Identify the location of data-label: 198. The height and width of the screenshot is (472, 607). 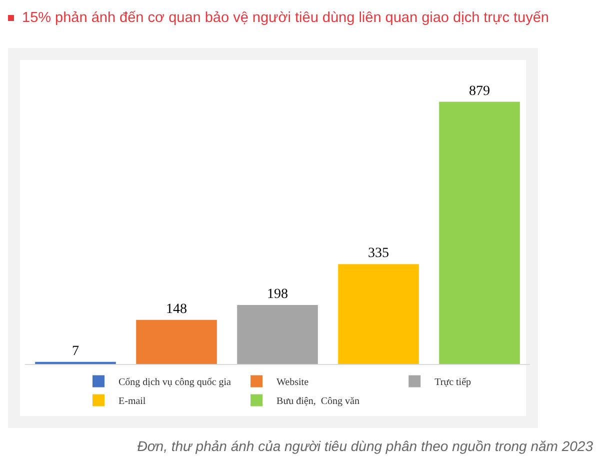
(277, 294).